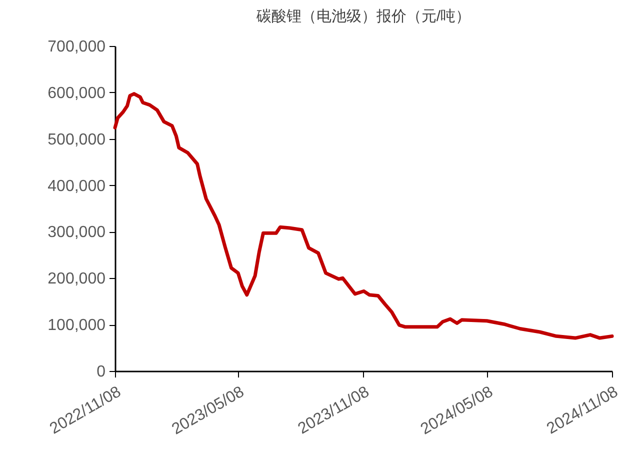  I want to click on y-tick-label: 100,000, so click(77, 325).